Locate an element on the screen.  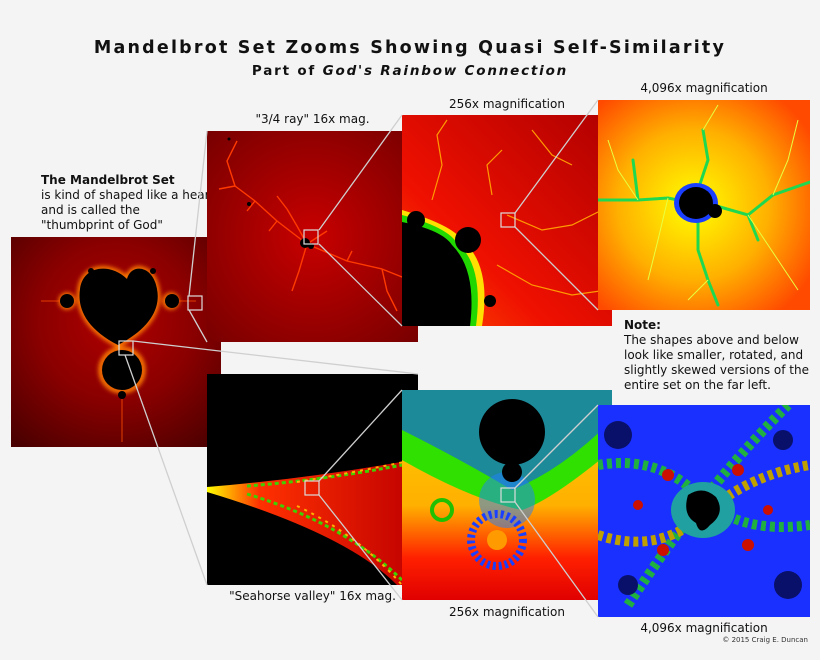
bottom-panel-2-label: 256x magnification is located at coordinates (507, 612).